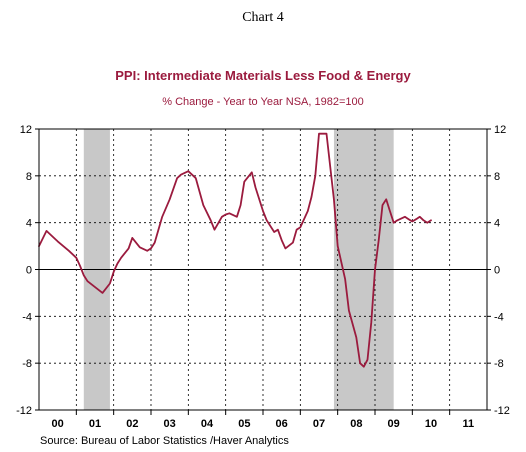  Describe the element at coordinates (244, 424) in the screenshot. I see `x-tick-label: 05` at that location.